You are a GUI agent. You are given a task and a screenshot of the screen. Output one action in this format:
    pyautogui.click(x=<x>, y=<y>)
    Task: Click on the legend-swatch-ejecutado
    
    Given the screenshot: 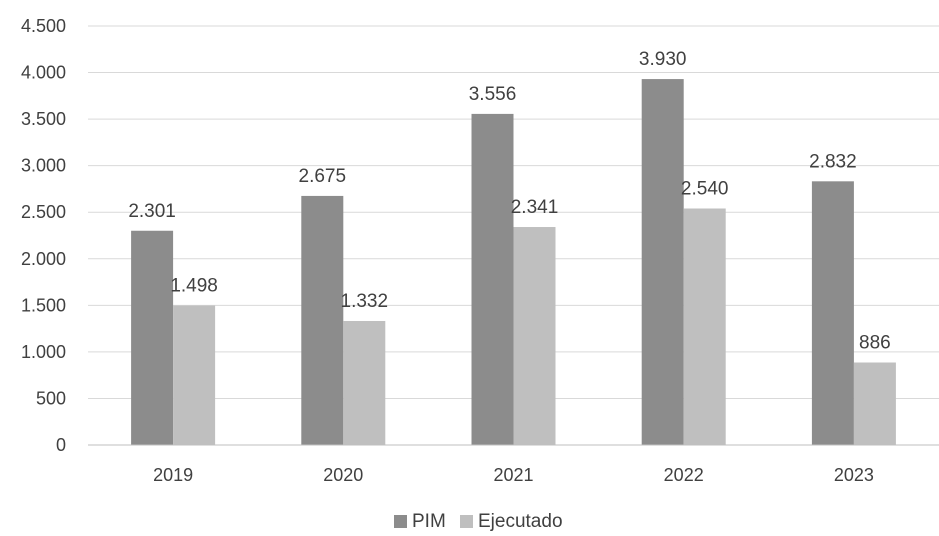 What is the action you would take?
    pyautogui.click(x=466, y=521)
    